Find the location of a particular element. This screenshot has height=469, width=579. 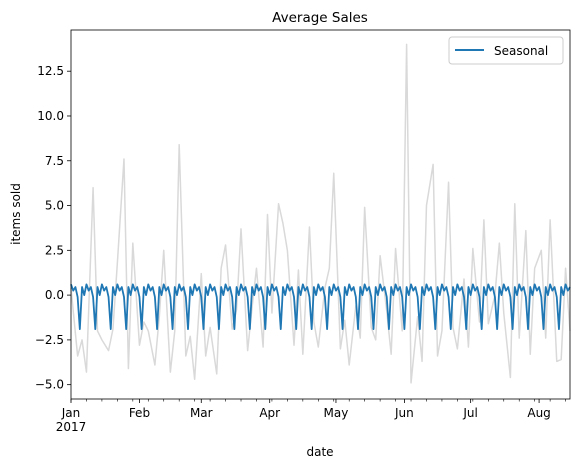

y-tick-label: 7.5 is located at coordinates (54, 161).